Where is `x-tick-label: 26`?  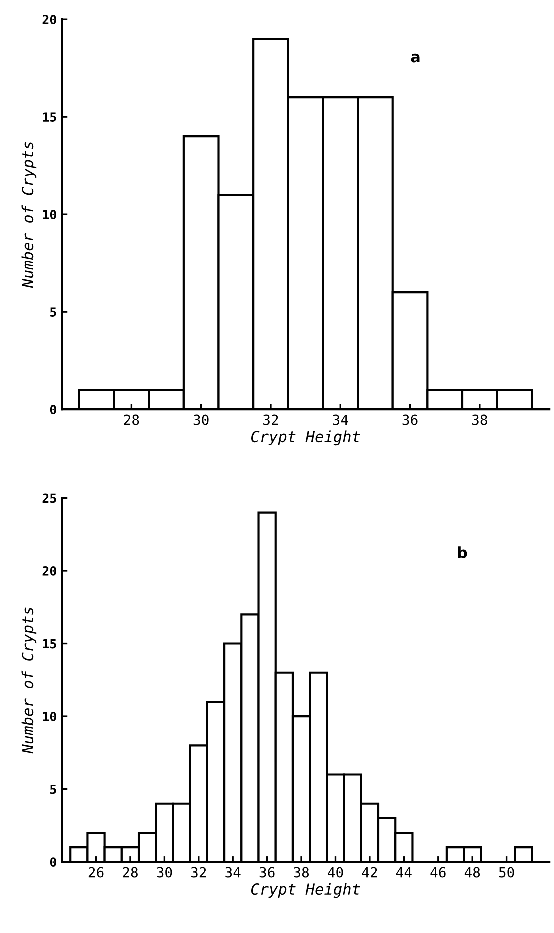
x-tick-label: 26 is located at coordinates (96, 872).